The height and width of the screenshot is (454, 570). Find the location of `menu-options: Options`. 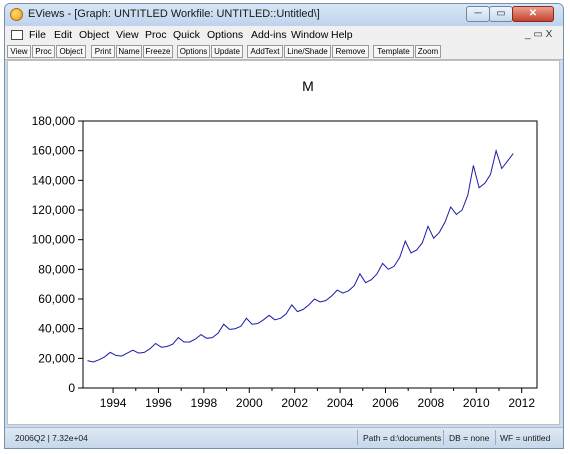

menu-options: Options is located at coordinates (225, 35).